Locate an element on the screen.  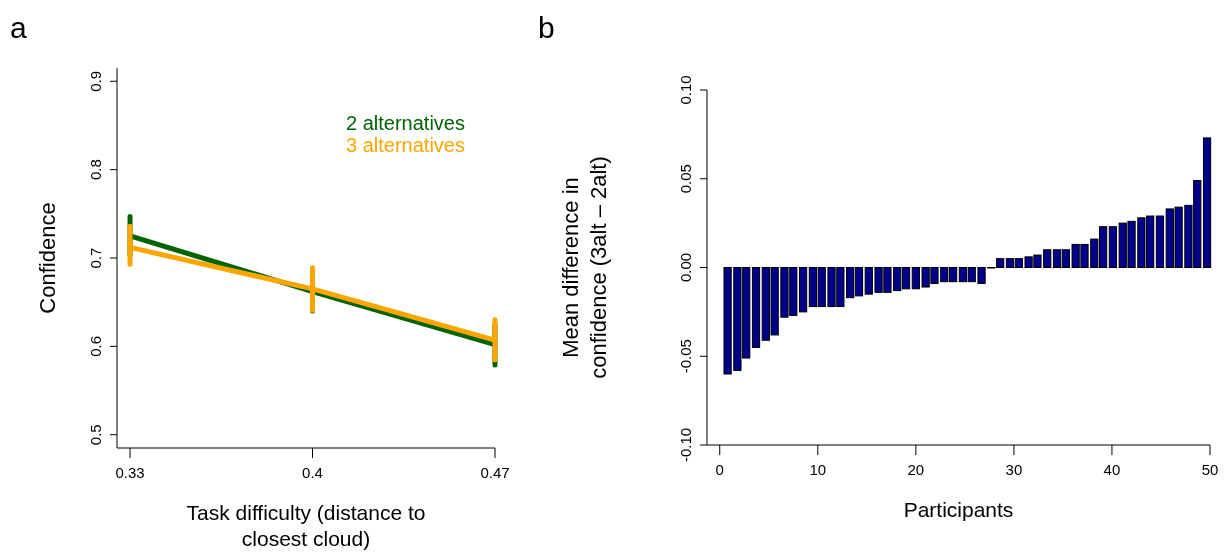
x-tick-label: 0.47 is located at coordinates (495, 472).